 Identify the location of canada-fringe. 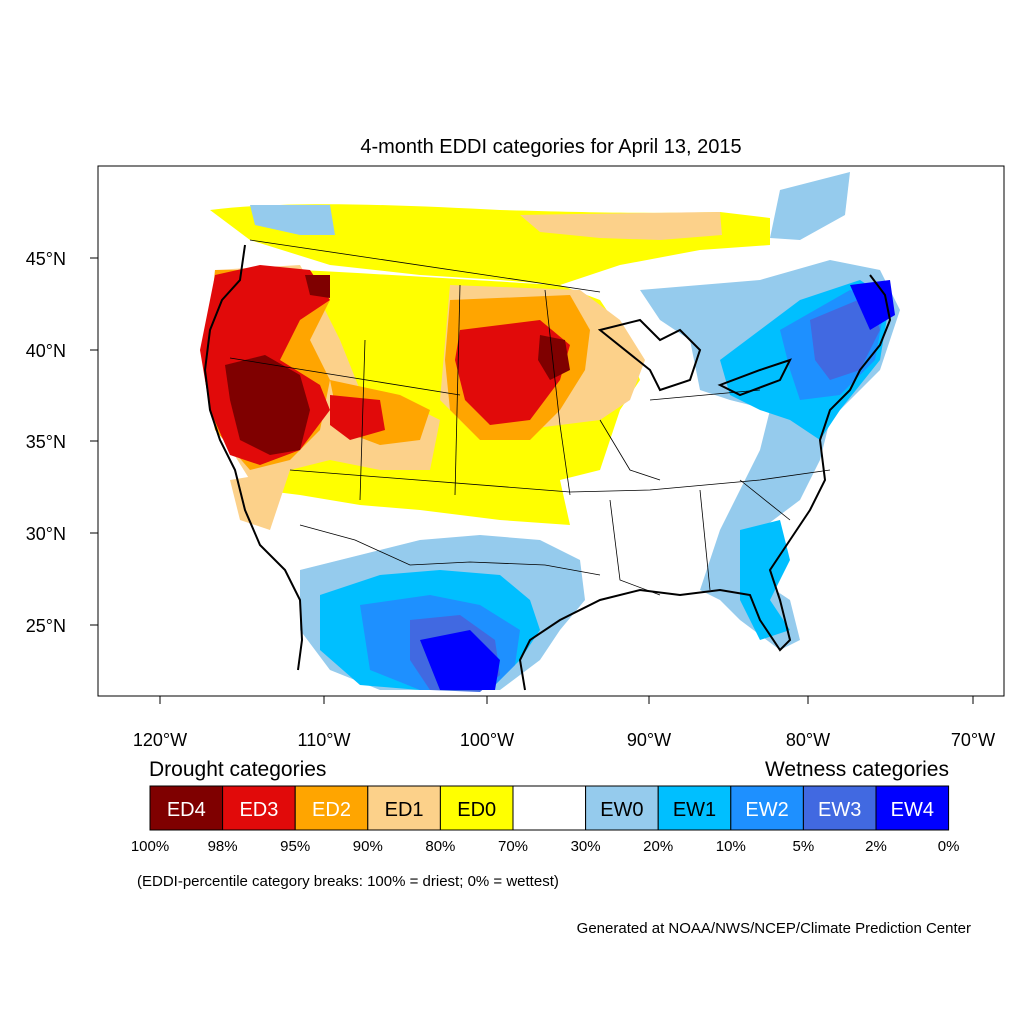
(530, 228).